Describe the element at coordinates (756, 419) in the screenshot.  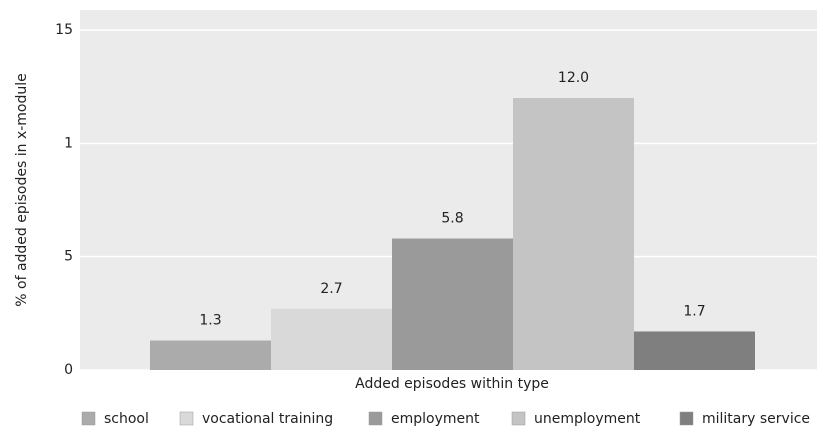
I see `legend-label: military service` at that location.